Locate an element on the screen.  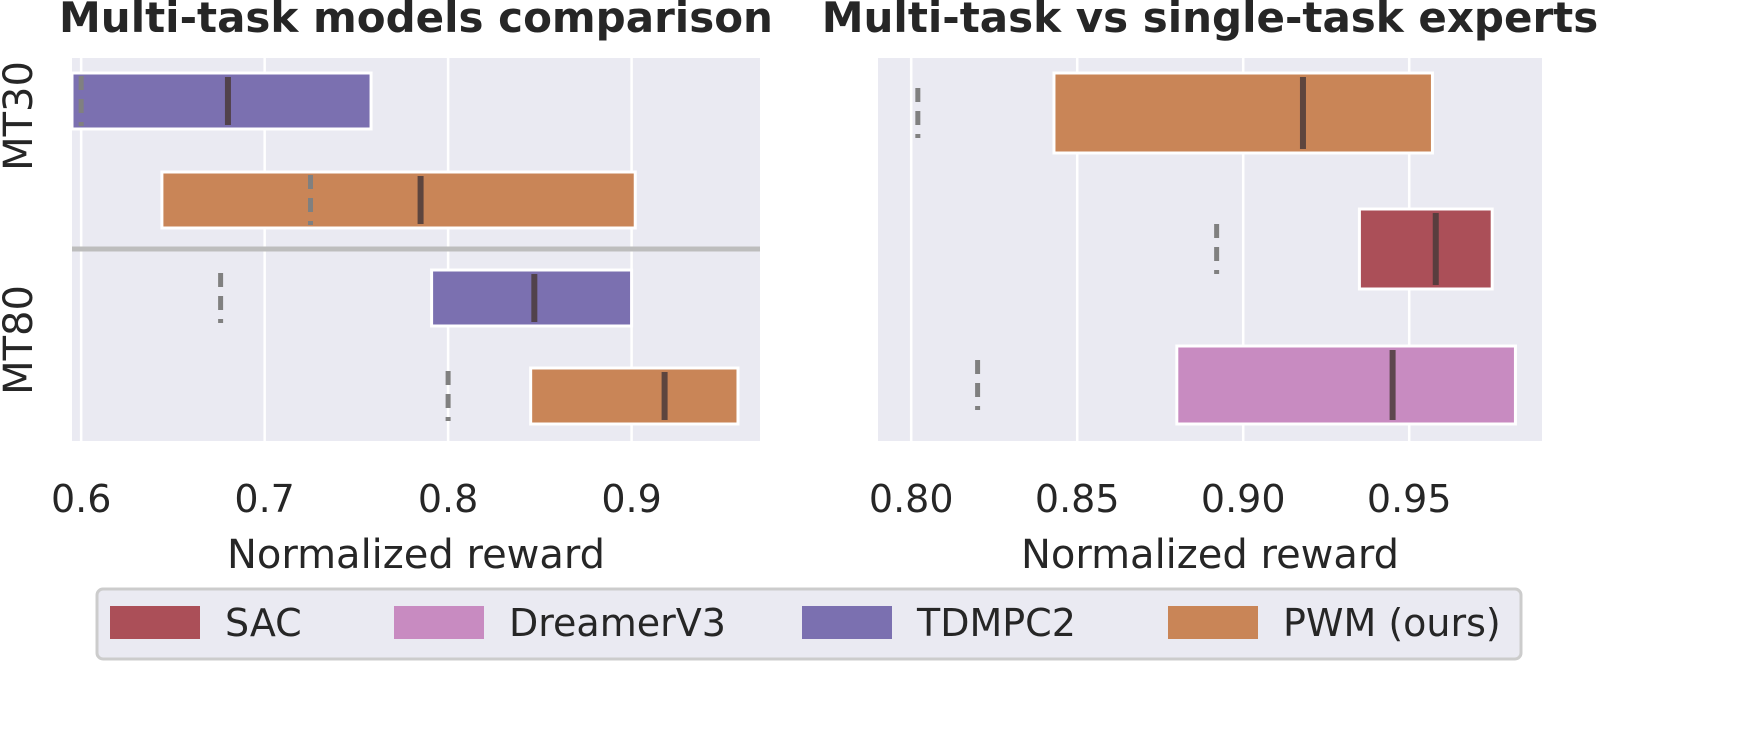
x-tick-label: 0.8 is located at coordinates (448, 499).